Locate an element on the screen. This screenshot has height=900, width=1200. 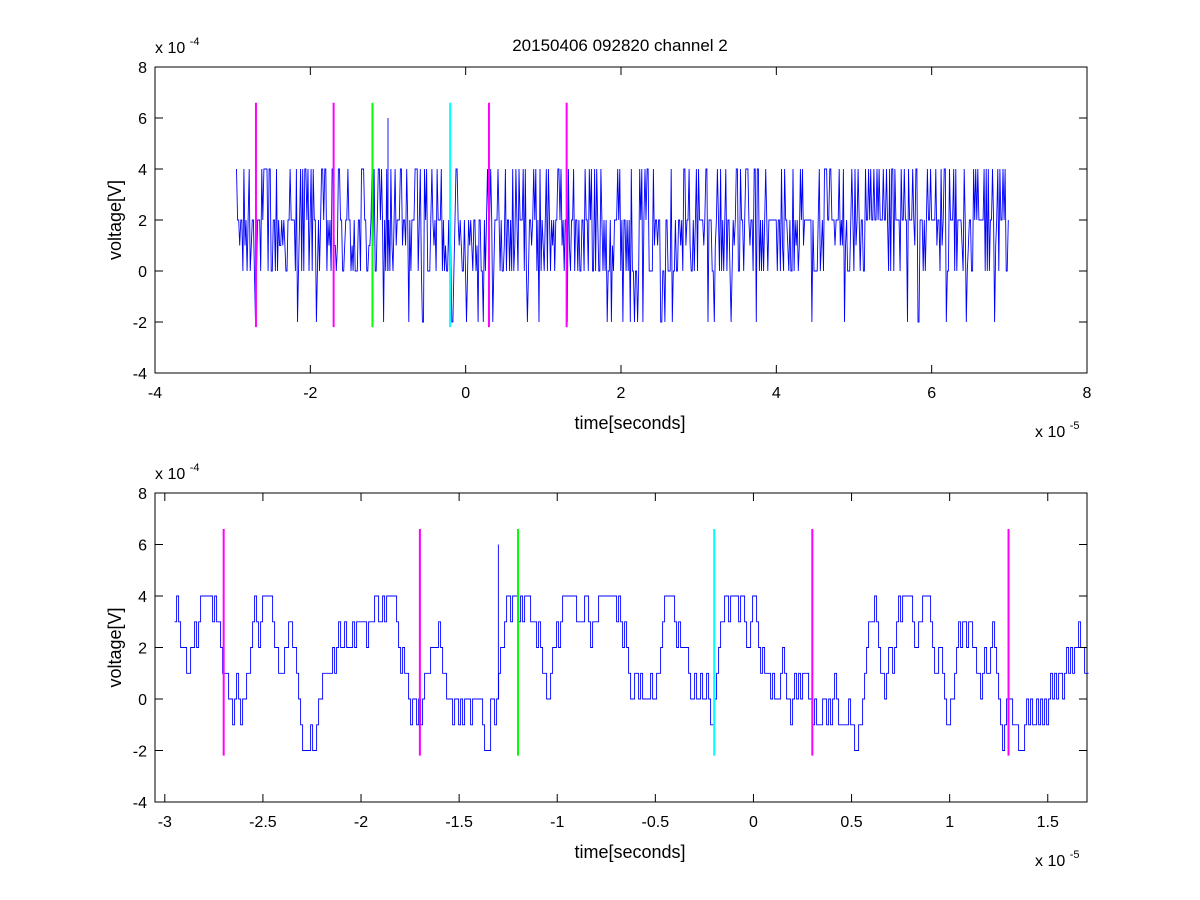
x-tick-label: -1 is located at coordinates (557, 822).